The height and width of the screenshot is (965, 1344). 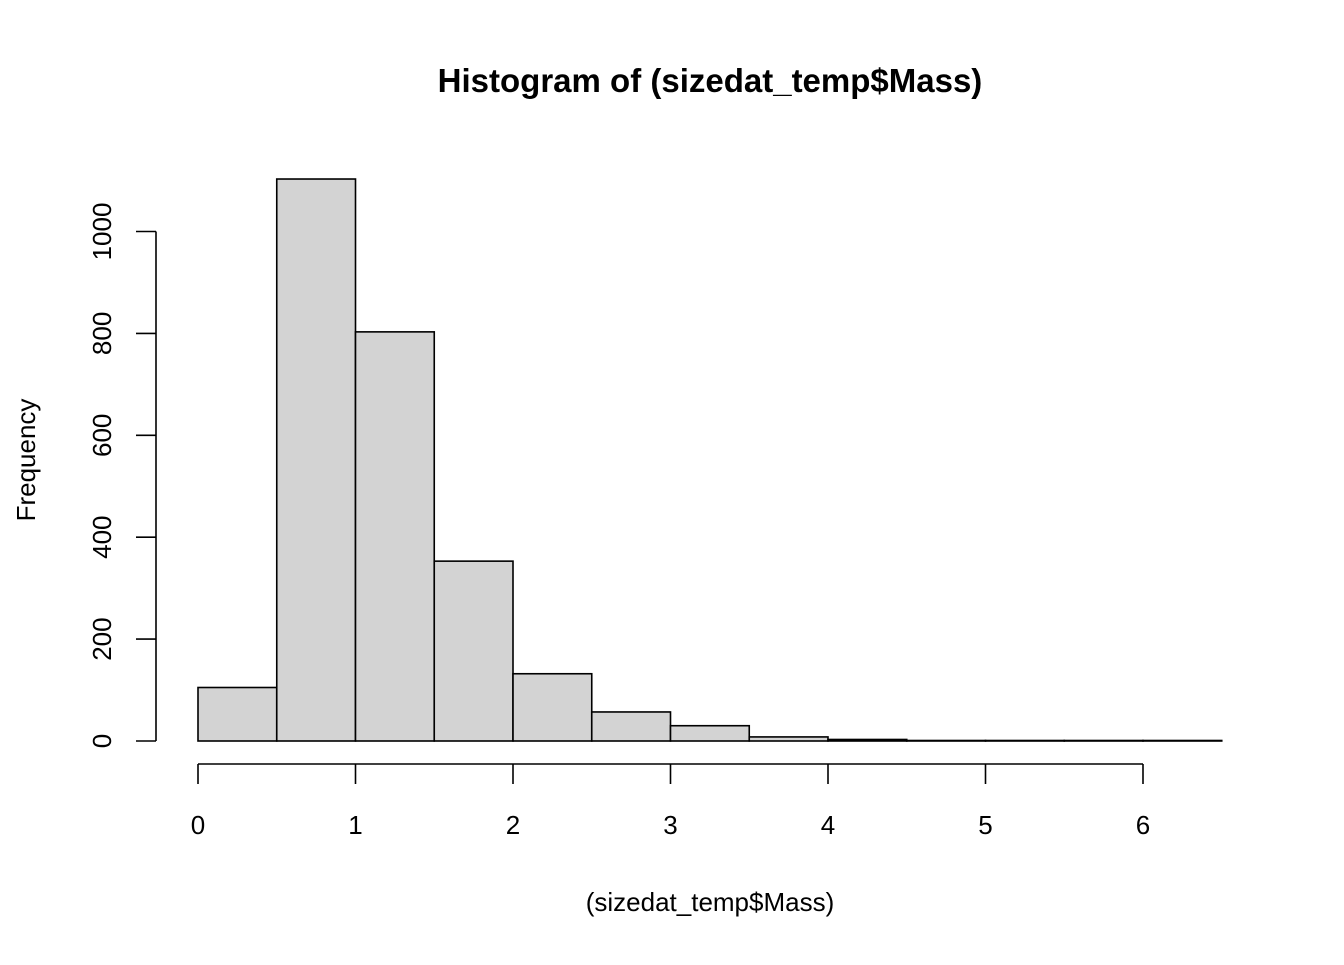 I want to click on y-tick-label: 600, so click(x=102, y=435).